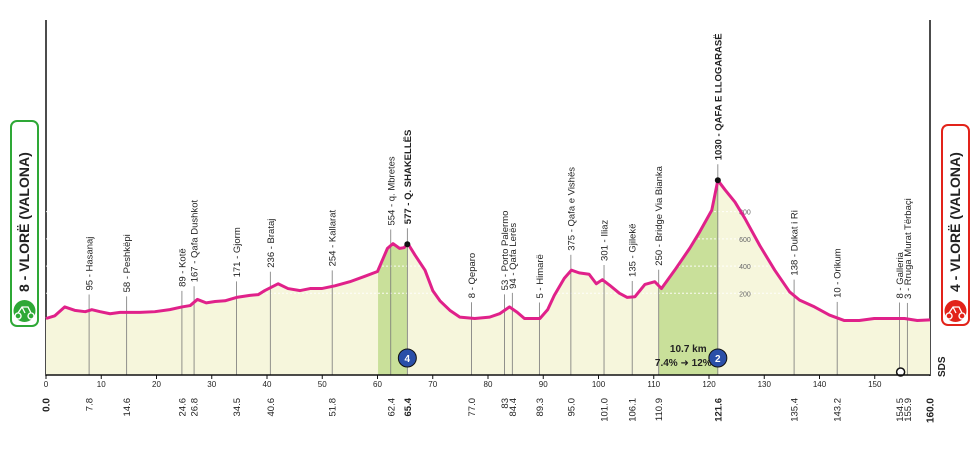 This screenshot has width=980, height=449. Describe the element at coordinates (540, 407) in the screenshot. I see `waypoint-km: 89.3` at that location.